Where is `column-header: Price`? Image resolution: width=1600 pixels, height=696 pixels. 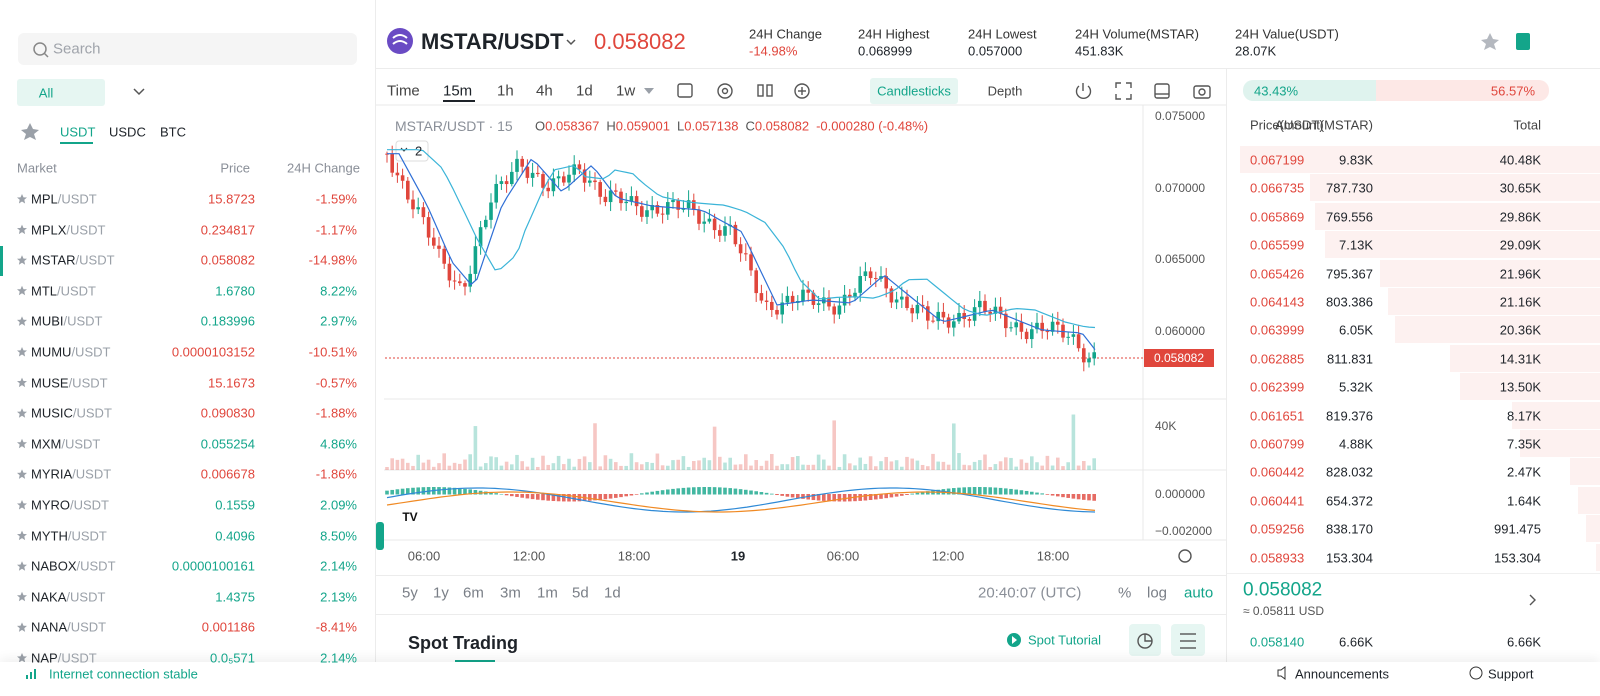
column-header: Price is located at coordinates (235, 168).